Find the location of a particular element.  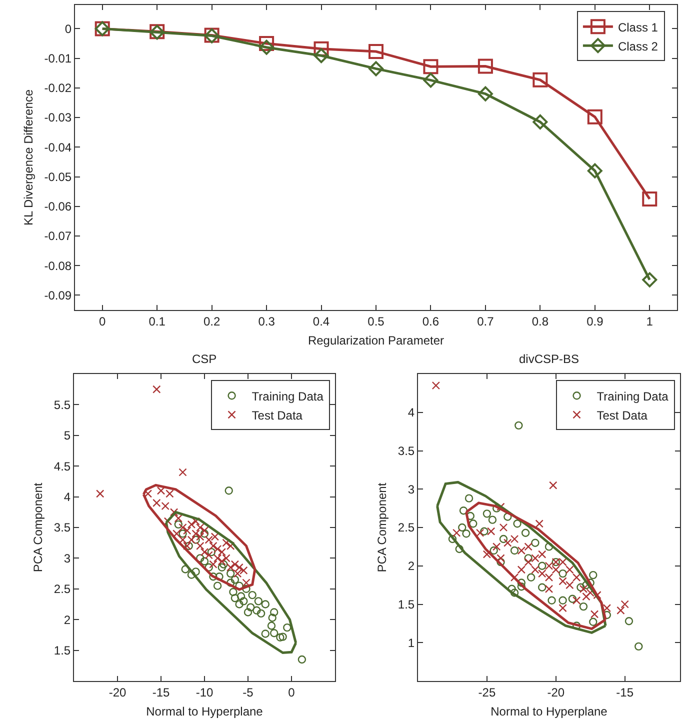

y-tick-label: 5.5 is located at coordinates (62, 405).